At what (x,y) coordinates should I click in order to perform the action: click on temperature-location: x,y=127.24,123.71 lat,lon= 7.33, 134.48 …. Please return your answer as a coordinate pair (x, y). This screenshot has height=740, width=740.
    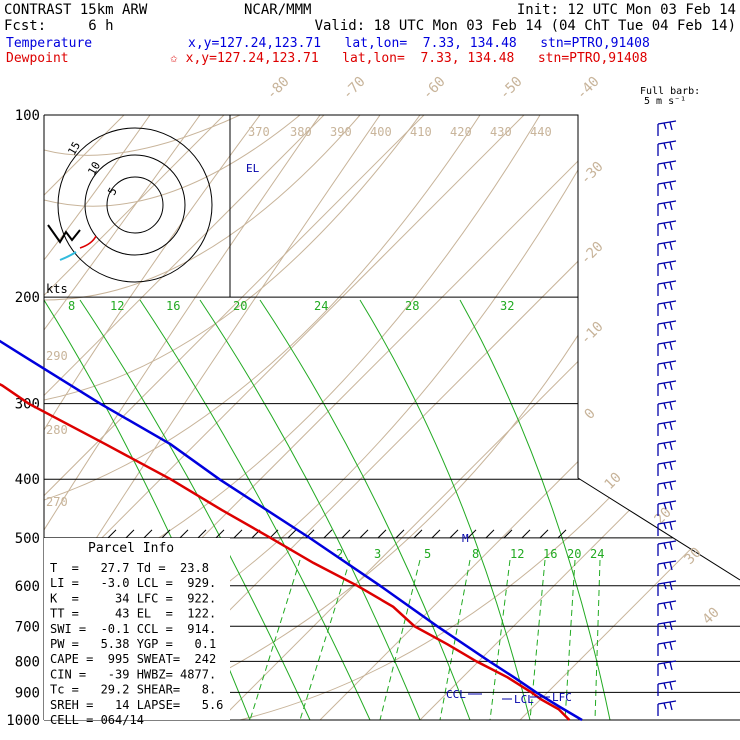
    Looking at the image, I should click on (419, 43).